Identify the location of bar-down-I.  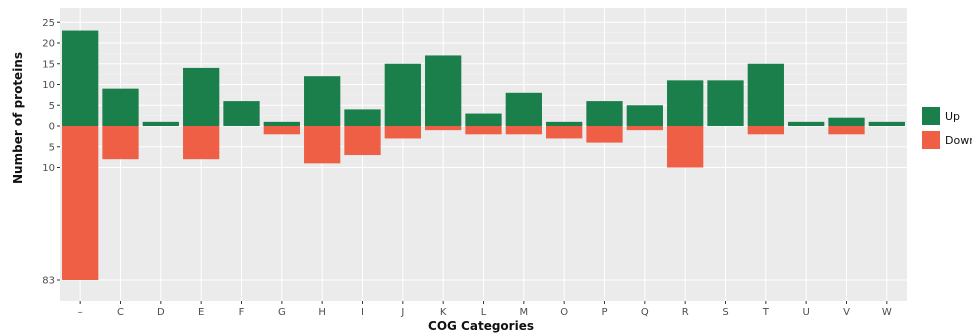
(362, 141).